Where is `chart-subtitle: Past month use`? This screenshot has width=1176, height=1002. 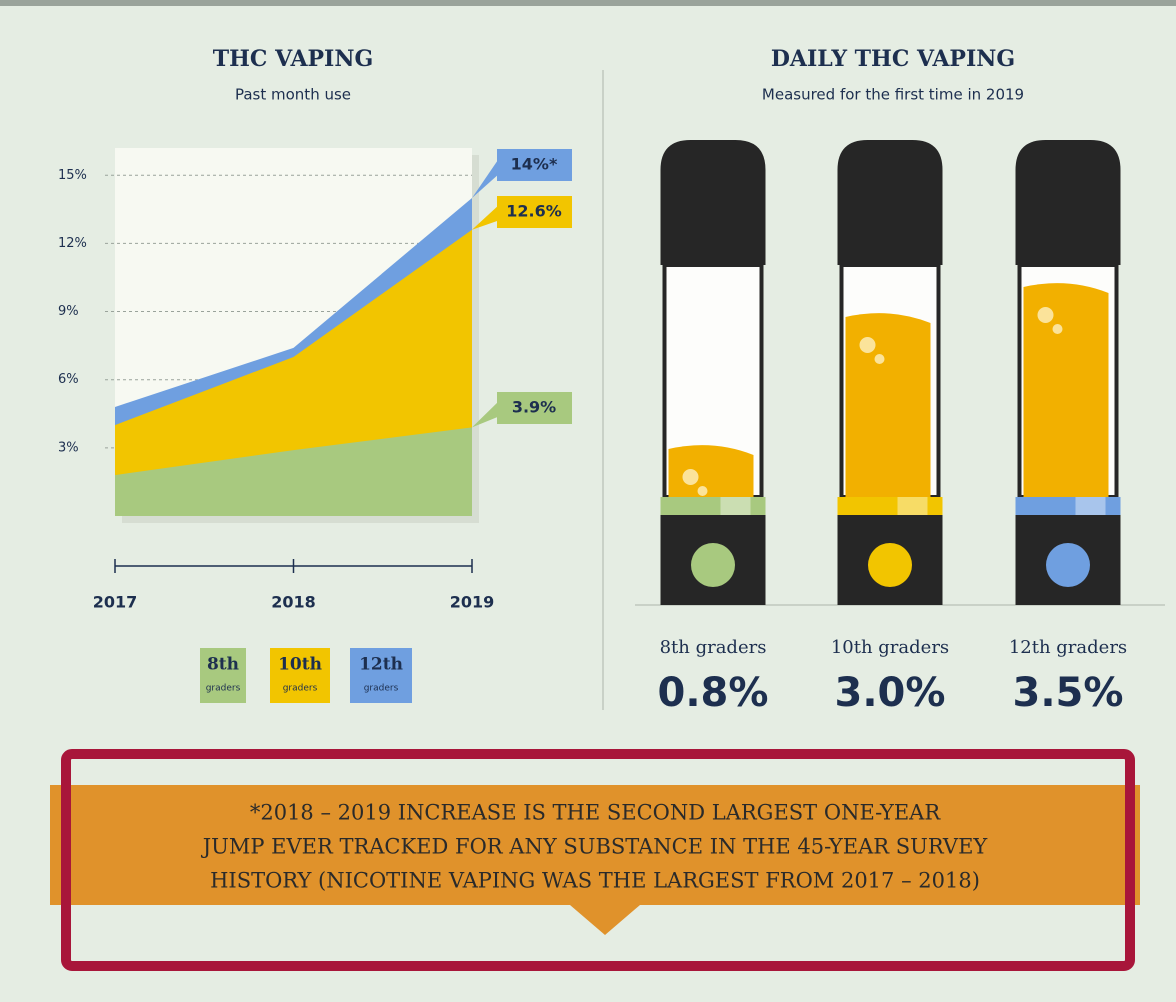 chart-subtitle: Past month use is located at coordinates (293, 95).